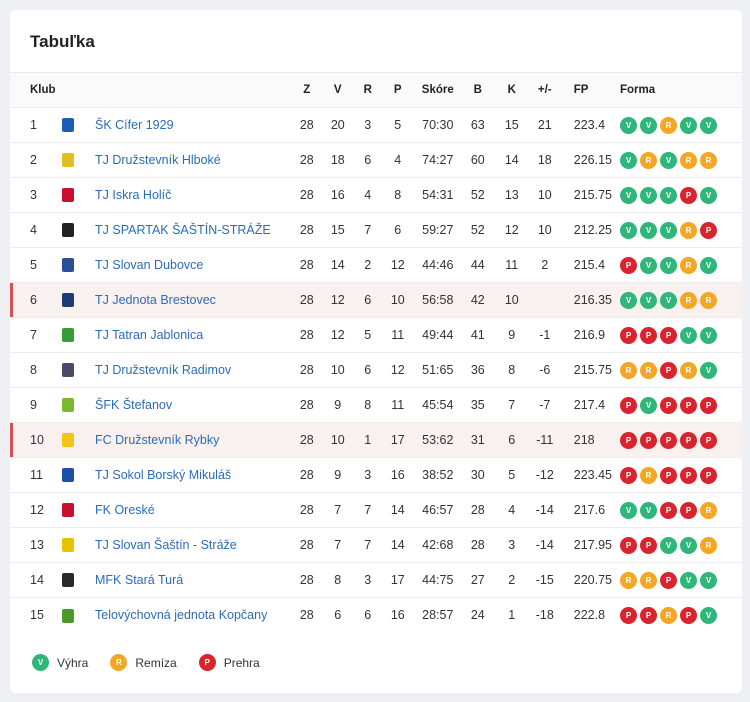 The height and width of the screenshot is (702, 750). I want to click on club-name-link: FC Družstevník Rybky, so click(157, 440).